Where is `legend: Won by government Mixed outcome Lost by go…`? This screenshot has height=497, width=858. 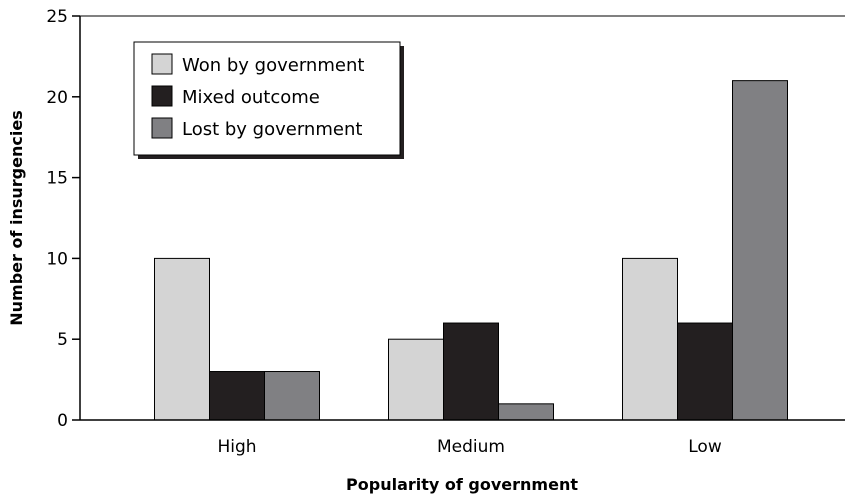
legend: Won by government Mixed outcome Lost by go… is located at coordinates (268, 100).